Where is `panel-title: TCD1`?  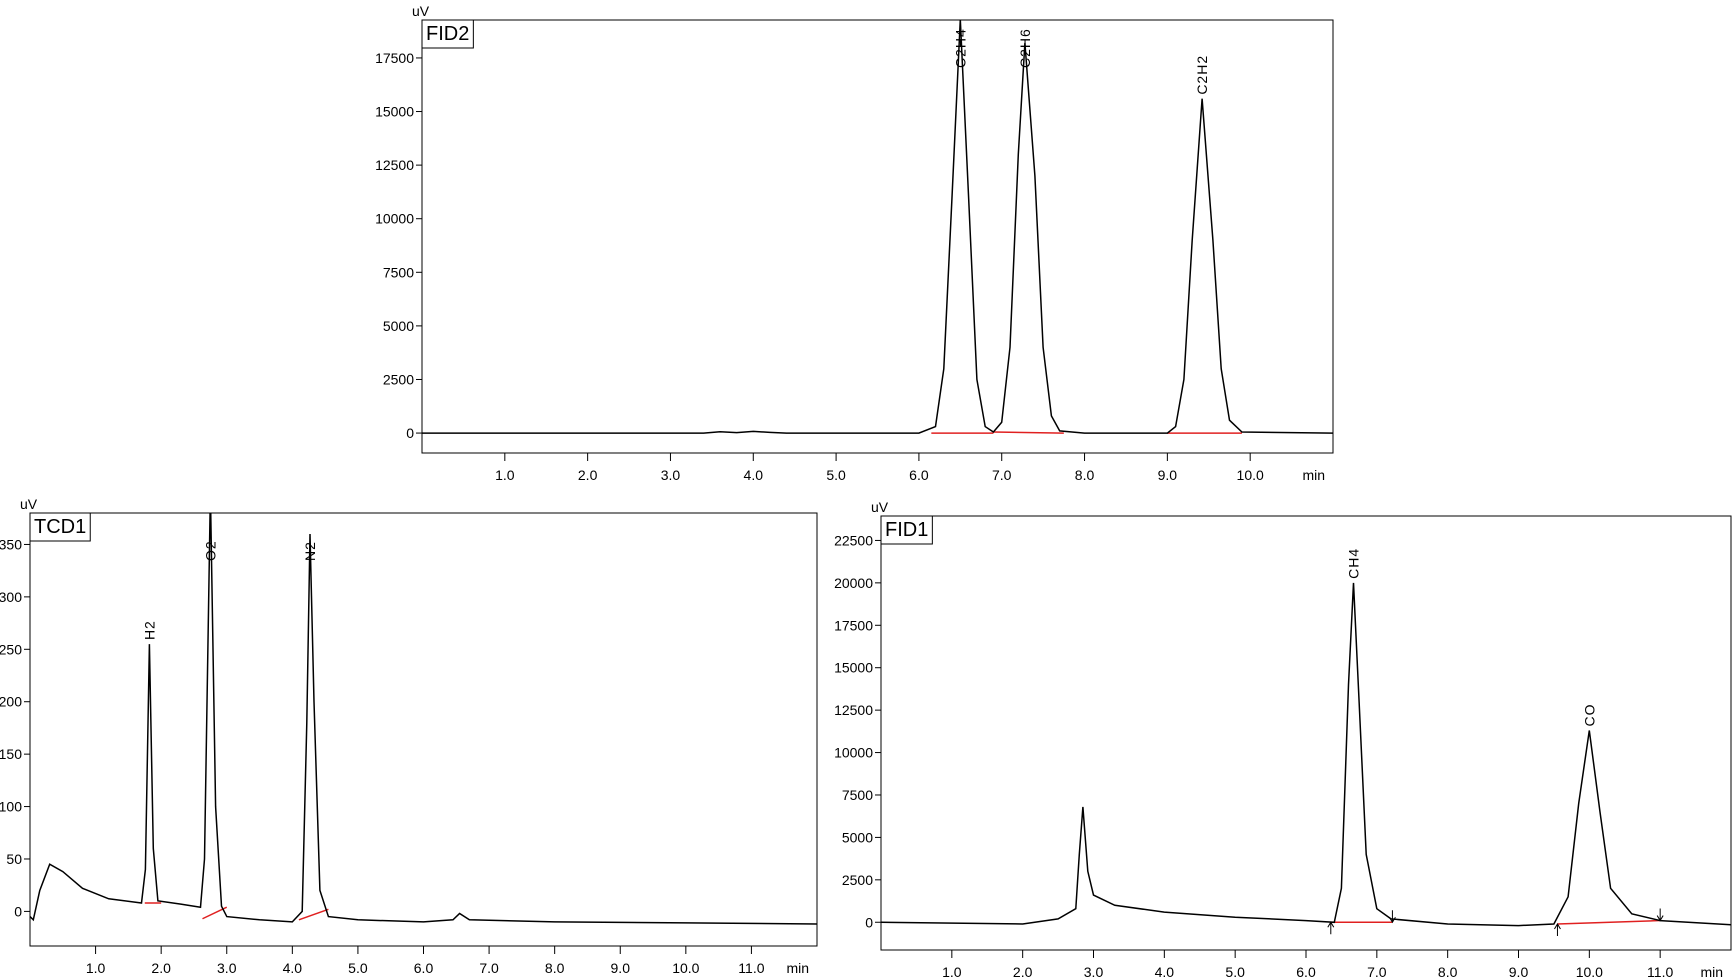 panel-title: TCD1 is located at coordinates (60, 527).